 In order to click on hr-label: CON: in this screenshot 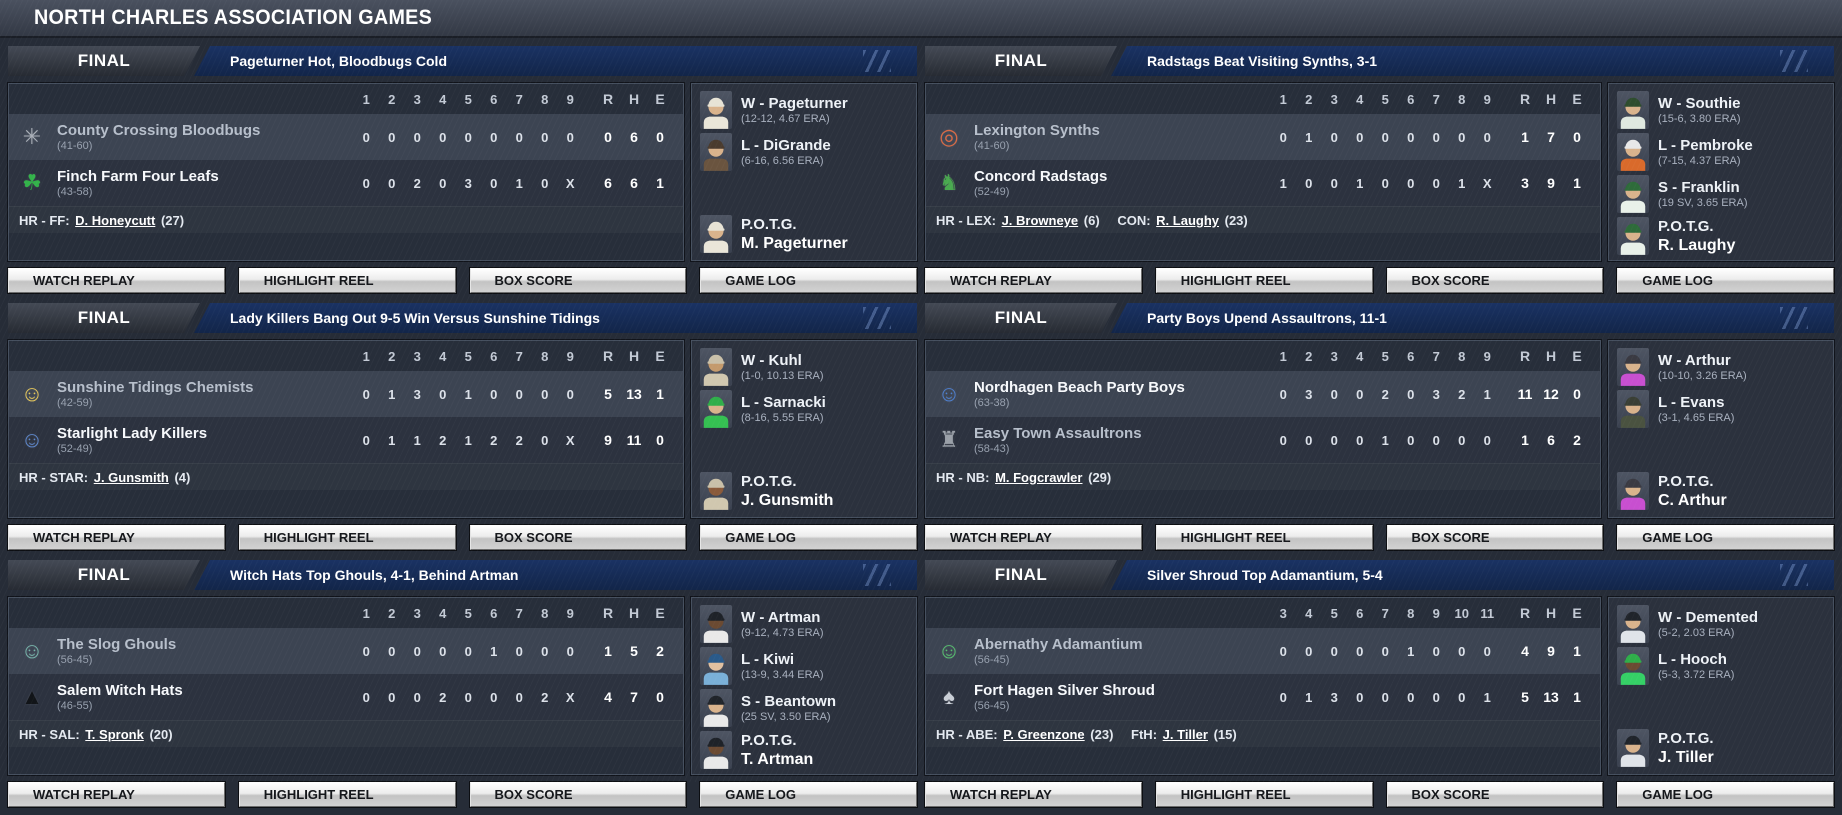, I will do `click(1134, 220)`.